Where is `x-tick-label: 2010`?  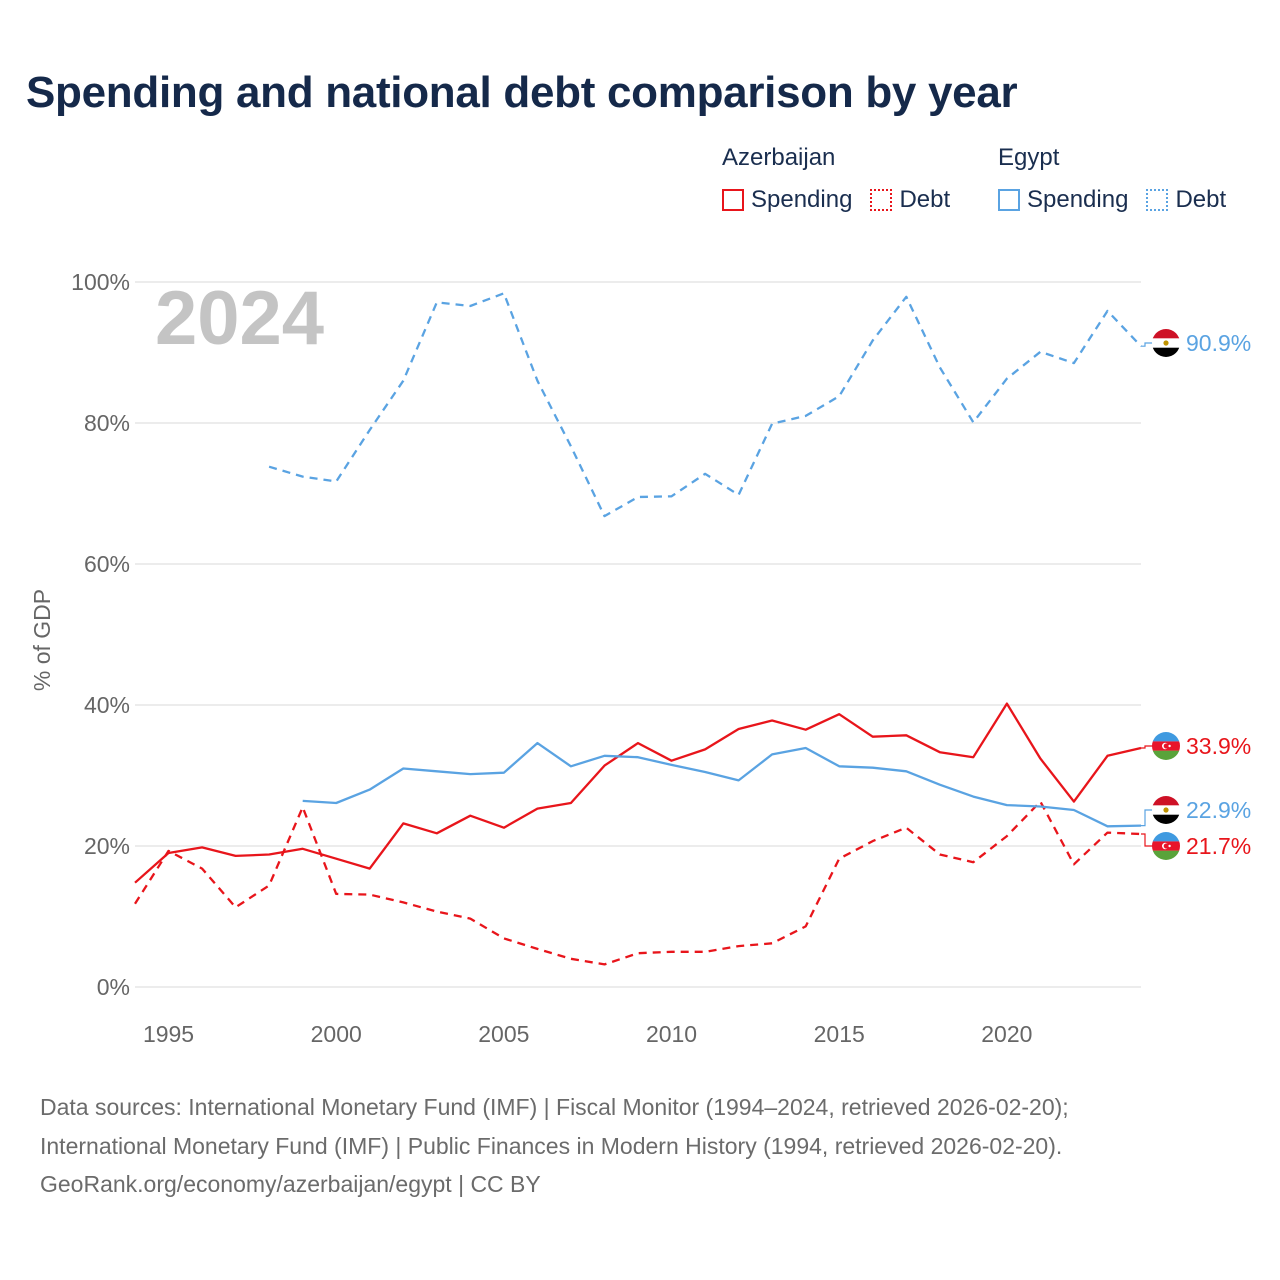
x-tick-label: 2010 is located at coordinates (671, 1034).